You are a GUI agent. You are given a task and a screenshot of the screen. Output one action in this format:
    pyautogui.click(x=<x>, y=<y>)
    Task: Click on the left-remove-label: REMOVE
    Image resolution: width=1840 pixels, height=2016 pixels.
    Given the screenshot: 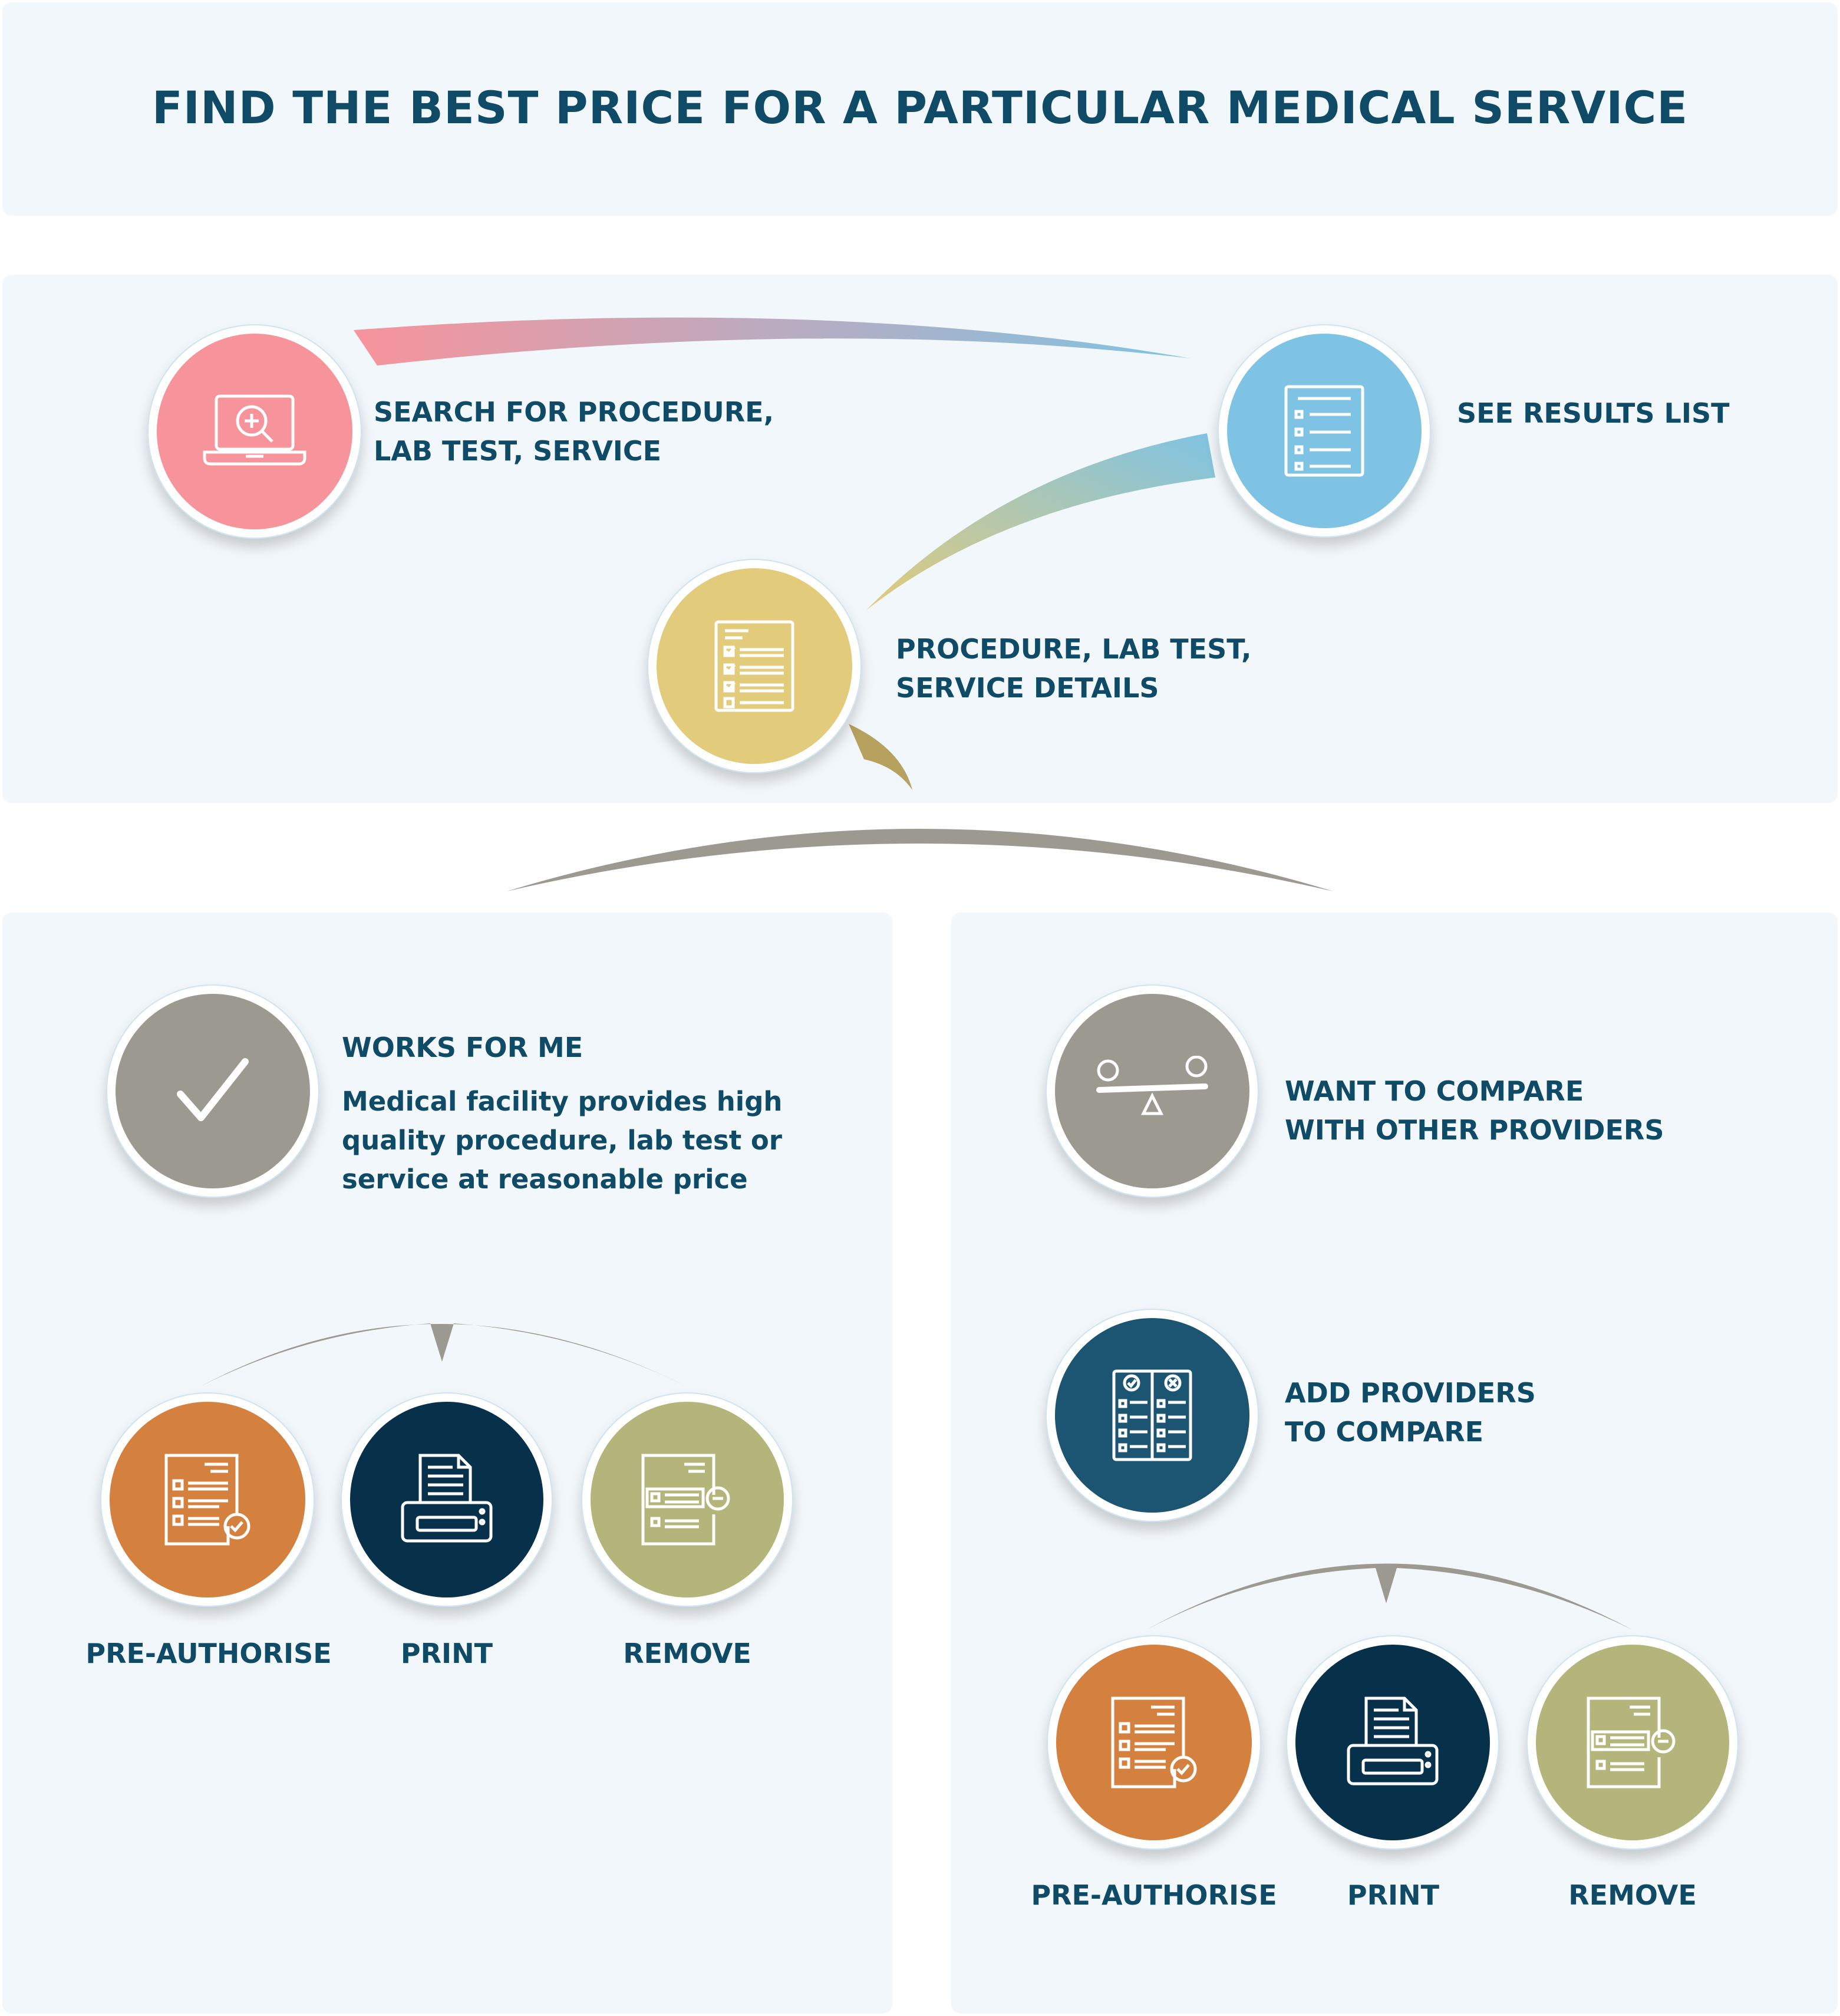 What is the action you would take?
    pyautogui.click(x=687, y=1653)
    